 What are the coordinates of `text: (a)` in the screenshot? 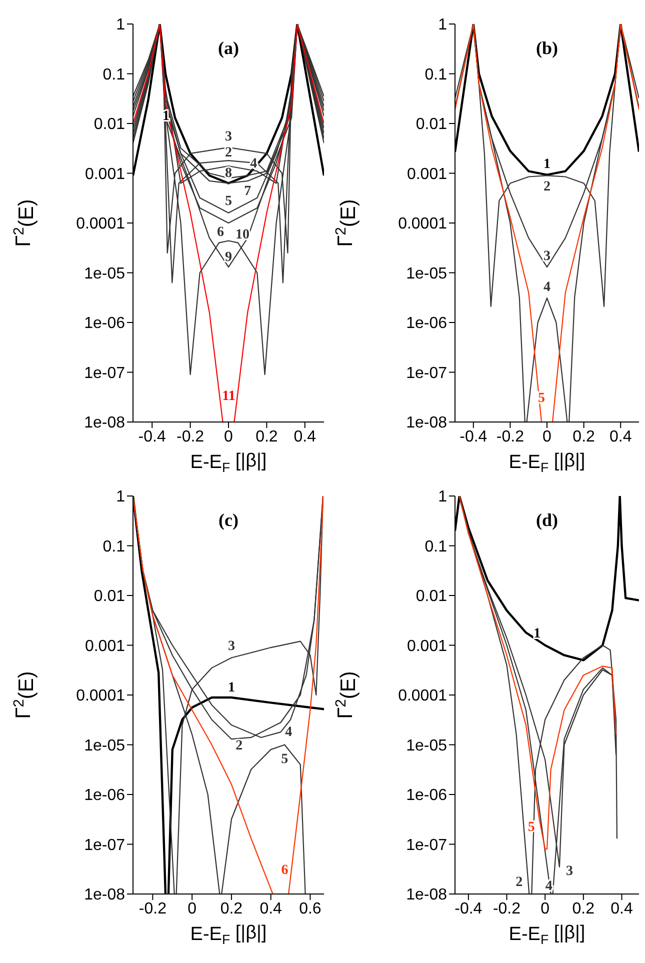 It's located at (228, 48).